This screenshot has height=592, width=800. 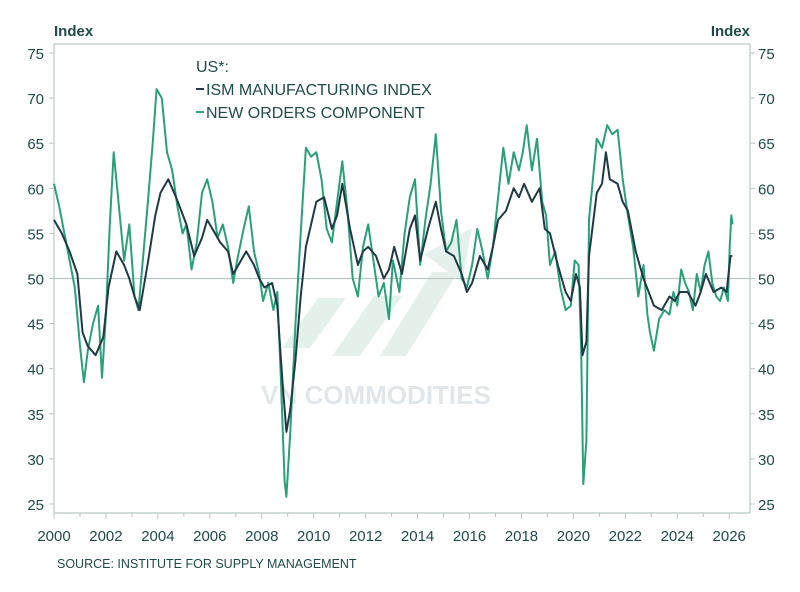 I want to click on legend-title: US*:, so click(x=212, y=67).